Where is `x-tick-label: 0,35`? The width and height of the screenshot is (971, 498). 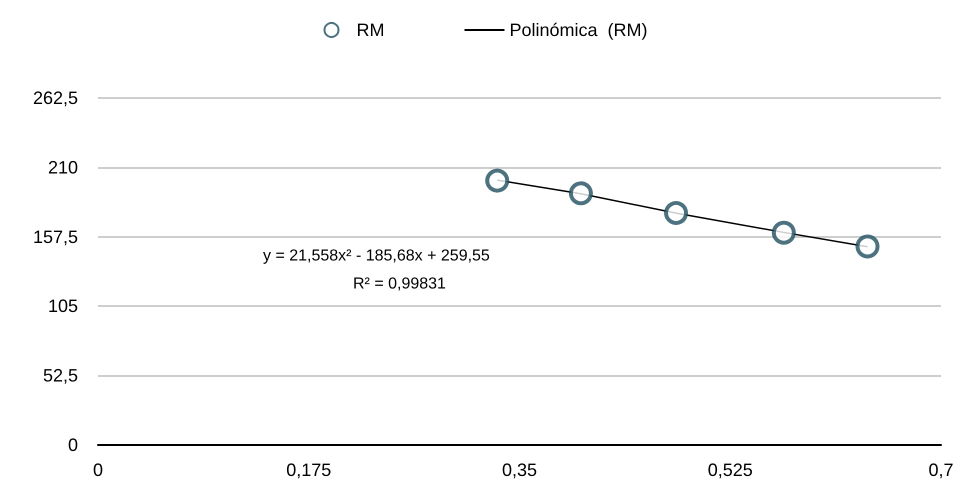 x-tick-label: 0,35 is located at coordinates (520, 470).